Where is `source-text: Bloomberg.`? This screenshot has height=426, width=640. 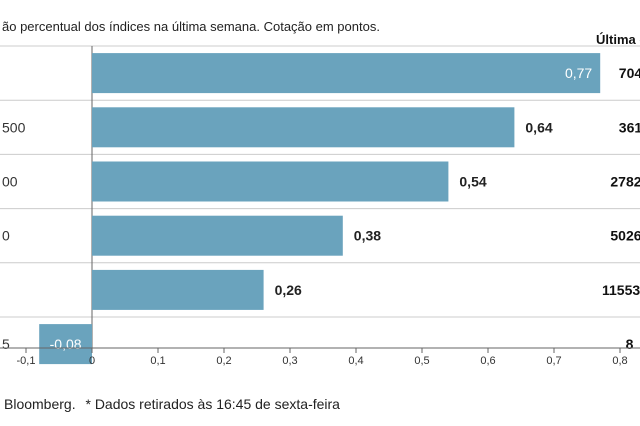 source-text: Bloomberg. is located at coordinates (40, 404).